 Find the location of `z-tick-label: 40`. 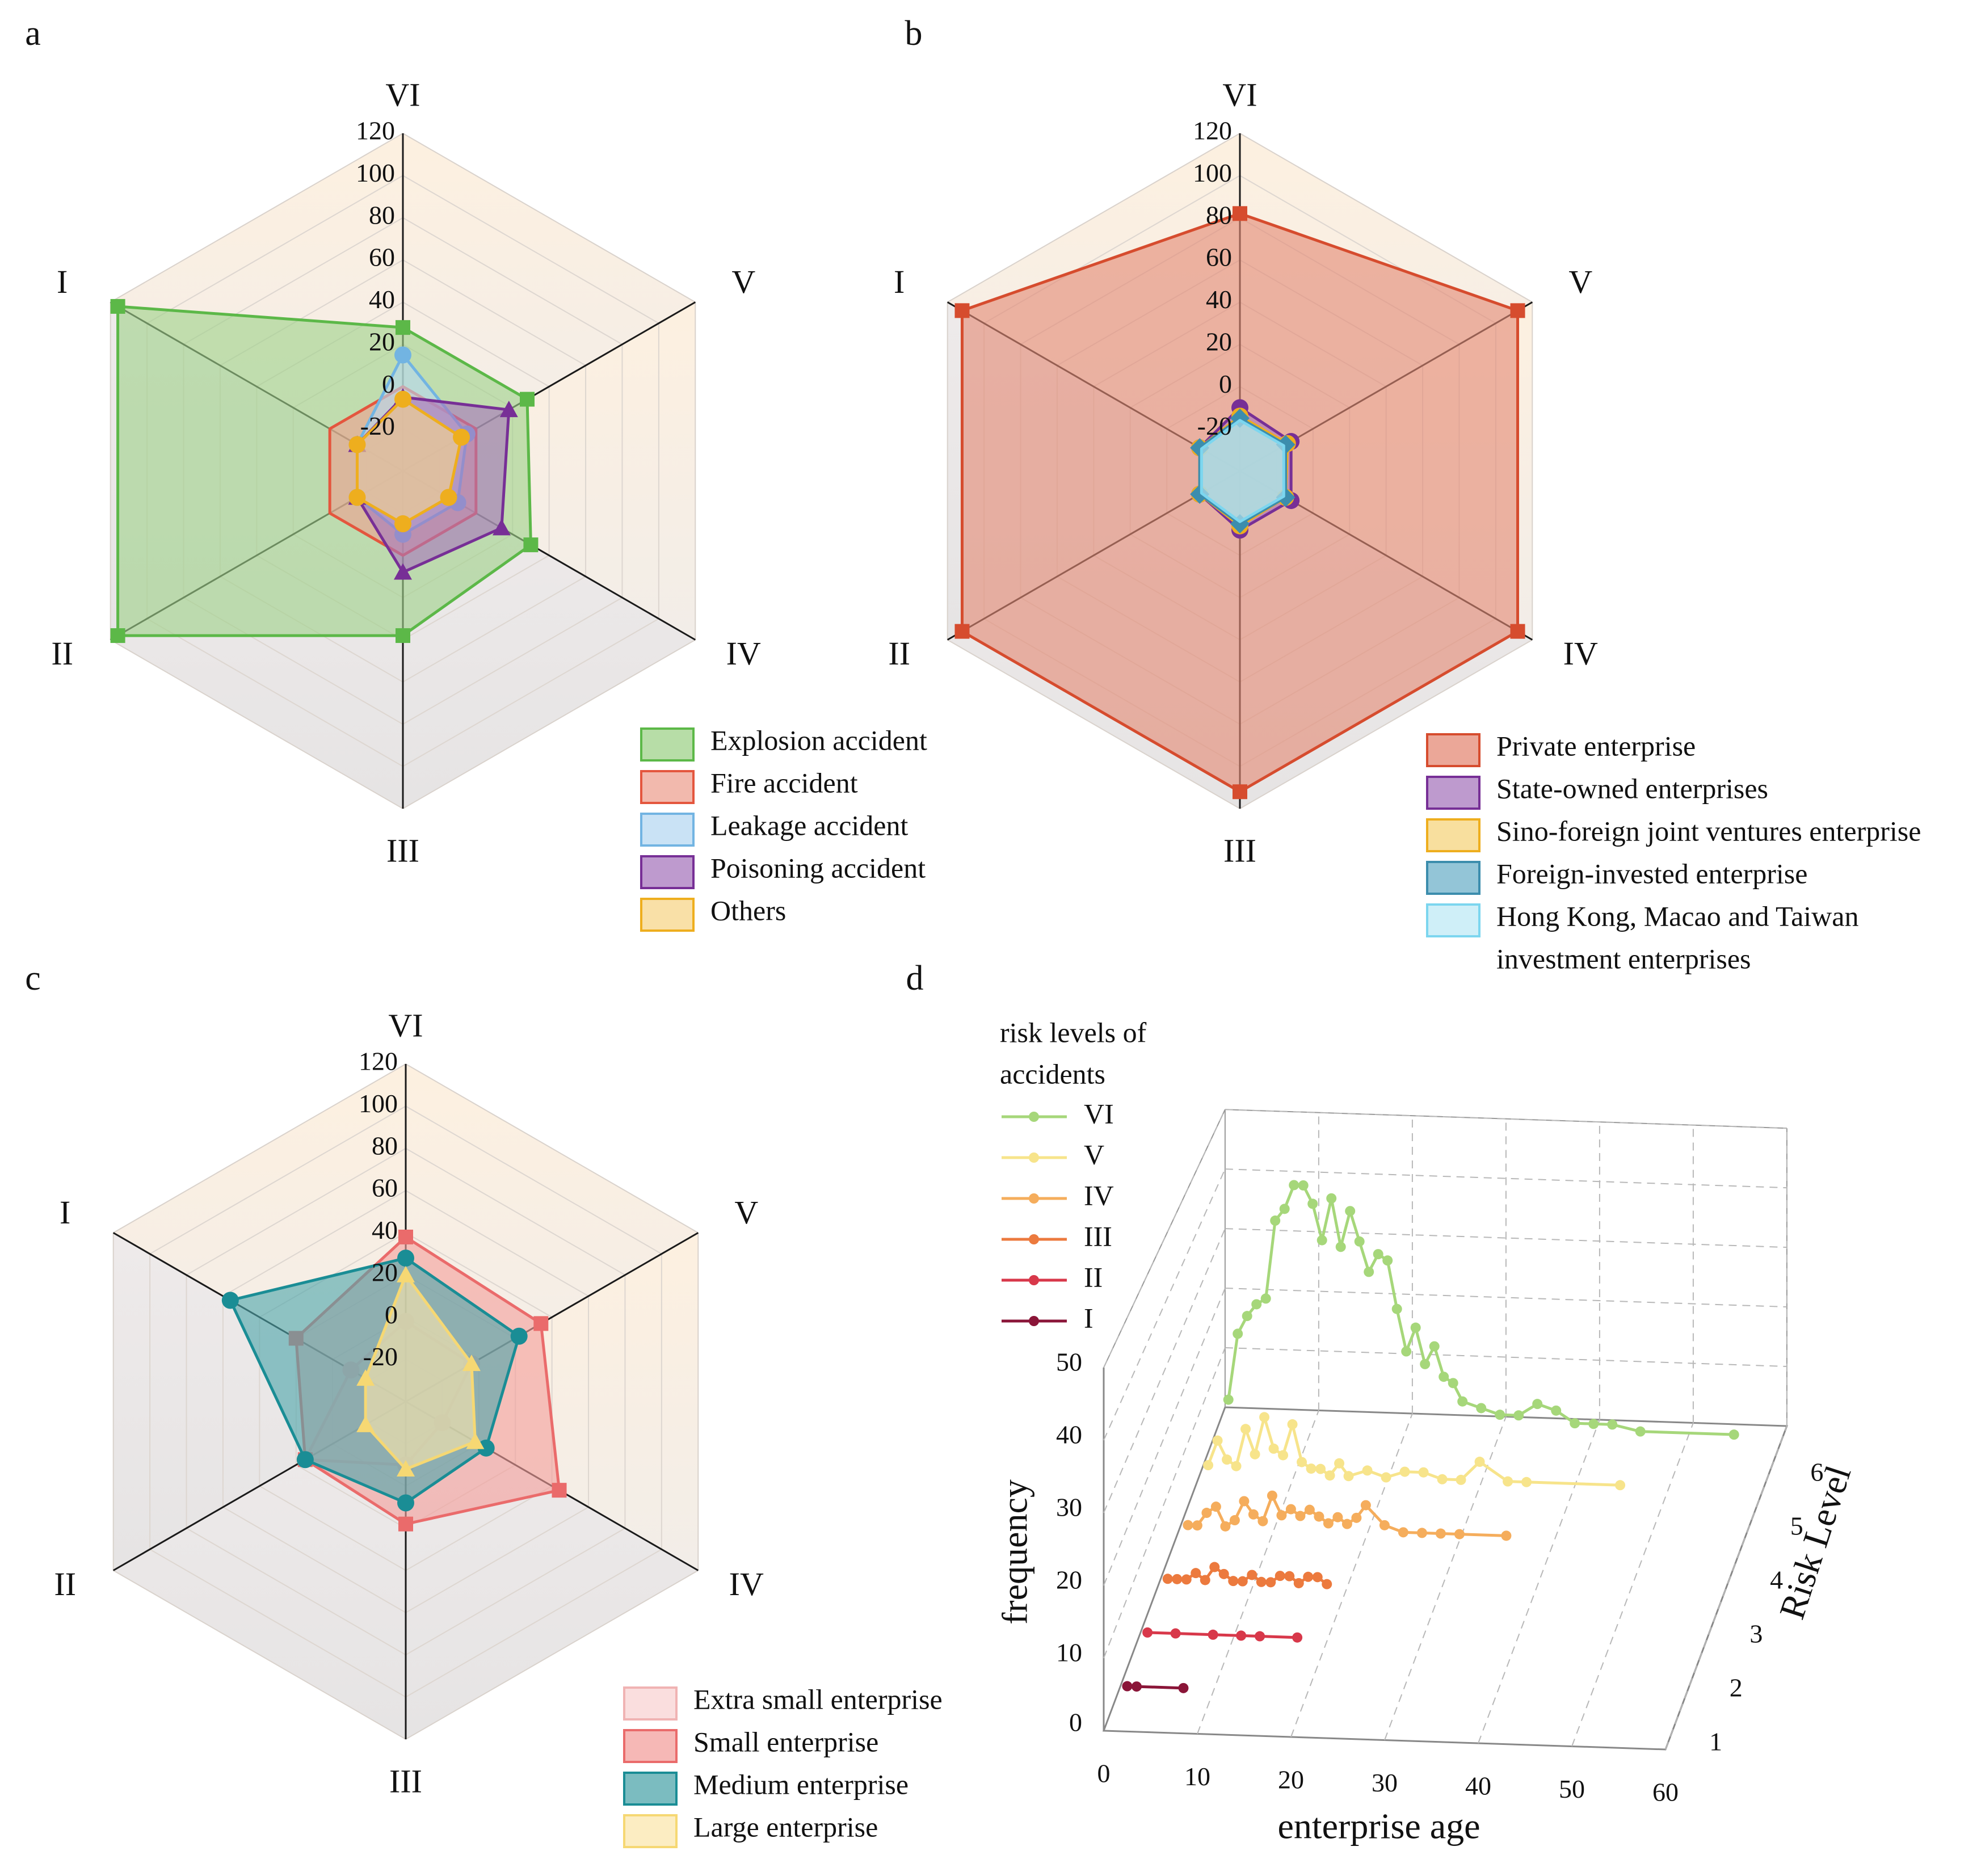

z-tick-label: 40 is located at coordinates (1069, 1434).